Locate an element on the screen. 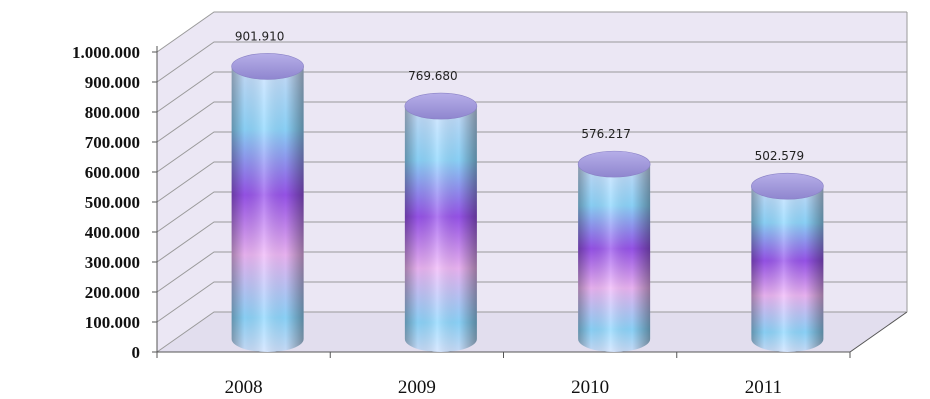  data-label: 502.579 is located at coordinates (780, 156).